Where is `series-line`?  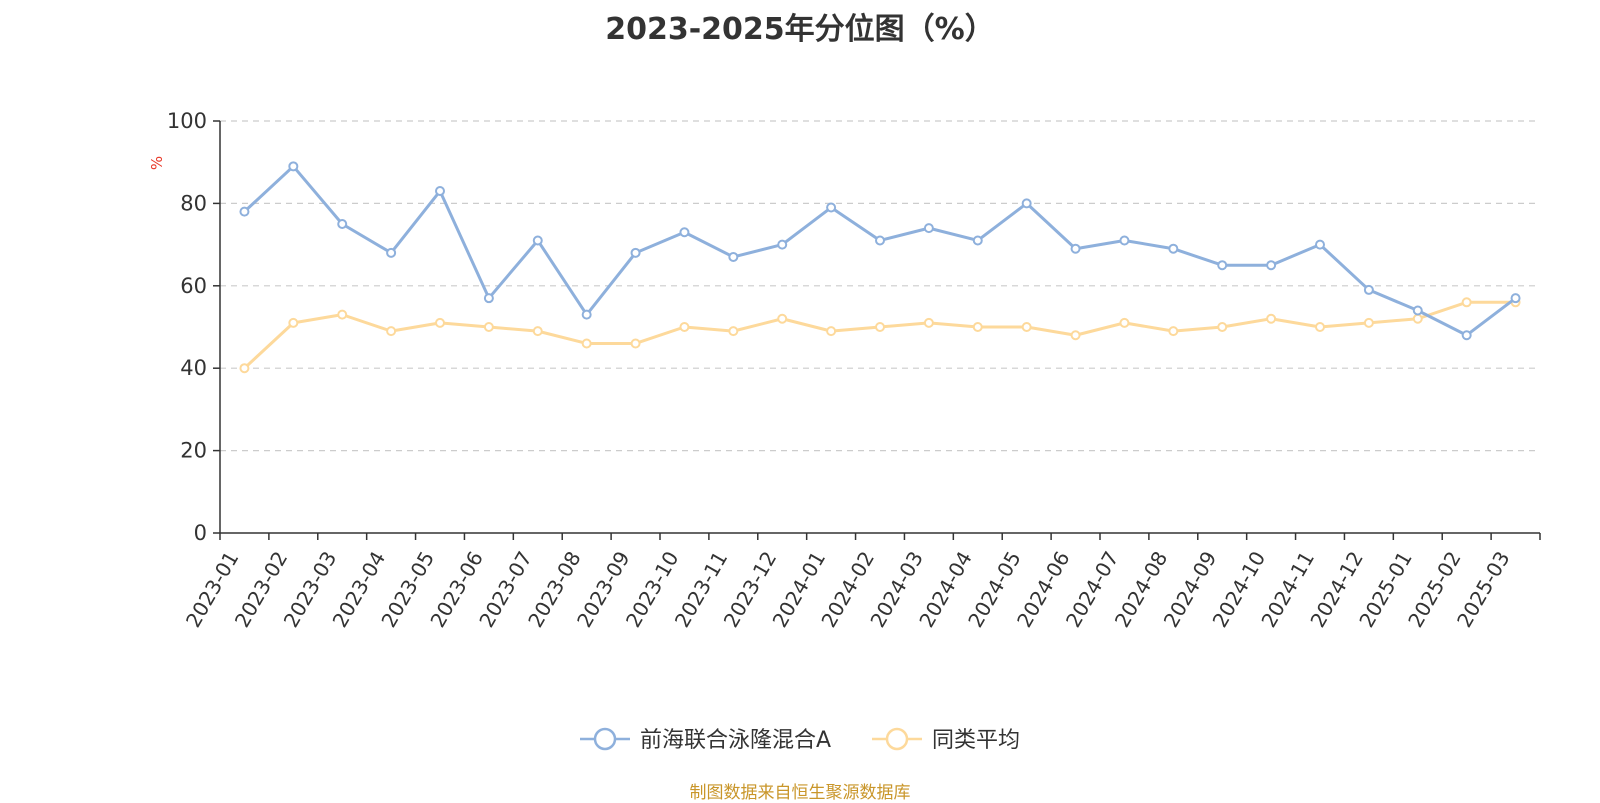
series-line is located at coordinates (879, 335).